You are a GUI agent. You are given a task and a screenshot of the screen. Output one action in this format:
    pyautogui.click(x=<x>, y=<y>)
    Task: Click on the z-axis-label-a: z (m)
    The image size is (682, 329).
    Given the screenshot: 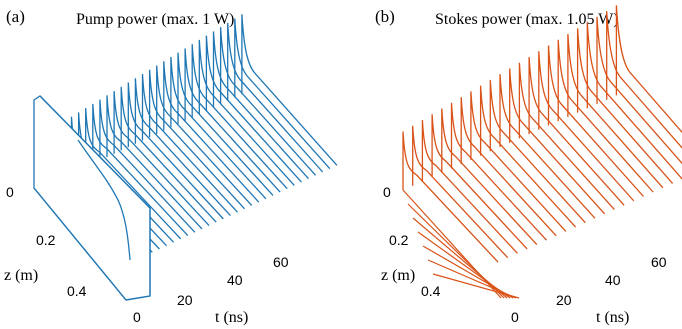 What is the action you would take?
    pyautogui.click(x=21, y=275)
    